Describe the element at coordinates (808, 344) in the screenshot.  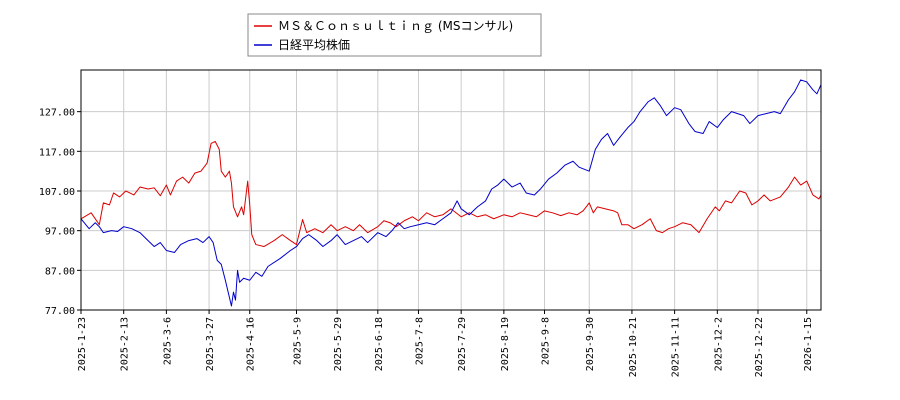
I see `x-tick-label: 2026-1-15` at that location.